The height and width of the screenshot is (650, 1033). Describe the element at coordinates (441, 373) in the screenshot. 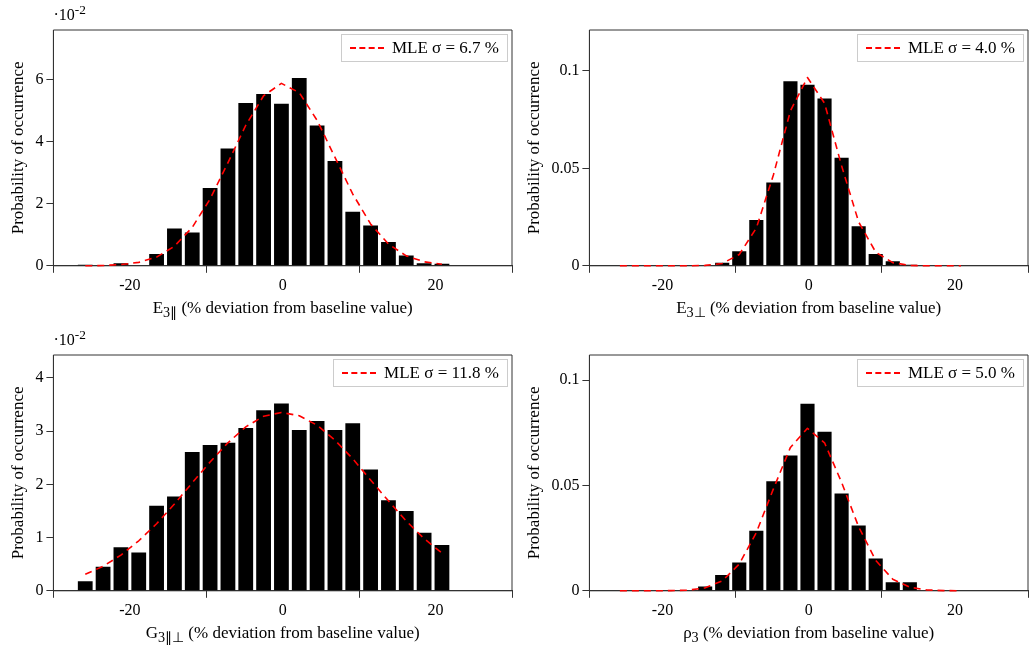

I see `legend-label: MLE σ = 11.8 %` at that location.